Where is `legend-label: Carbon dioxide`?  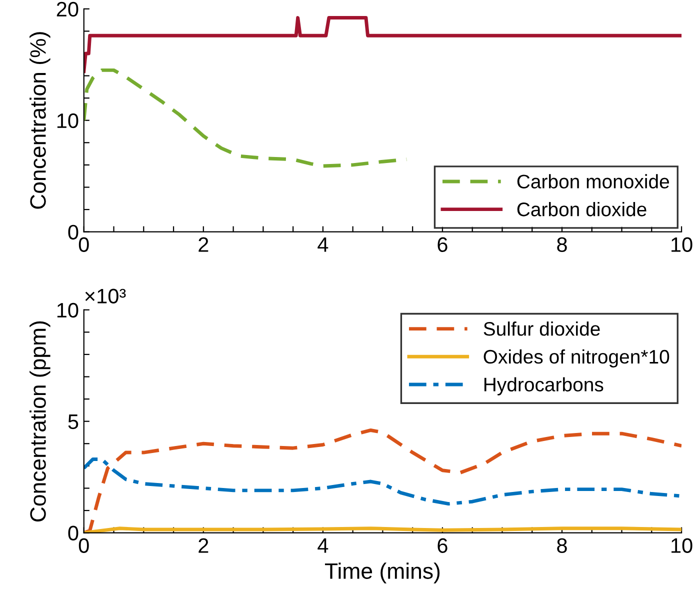 legend-label: Carbon dioxide is located at coordinates (581, 209).